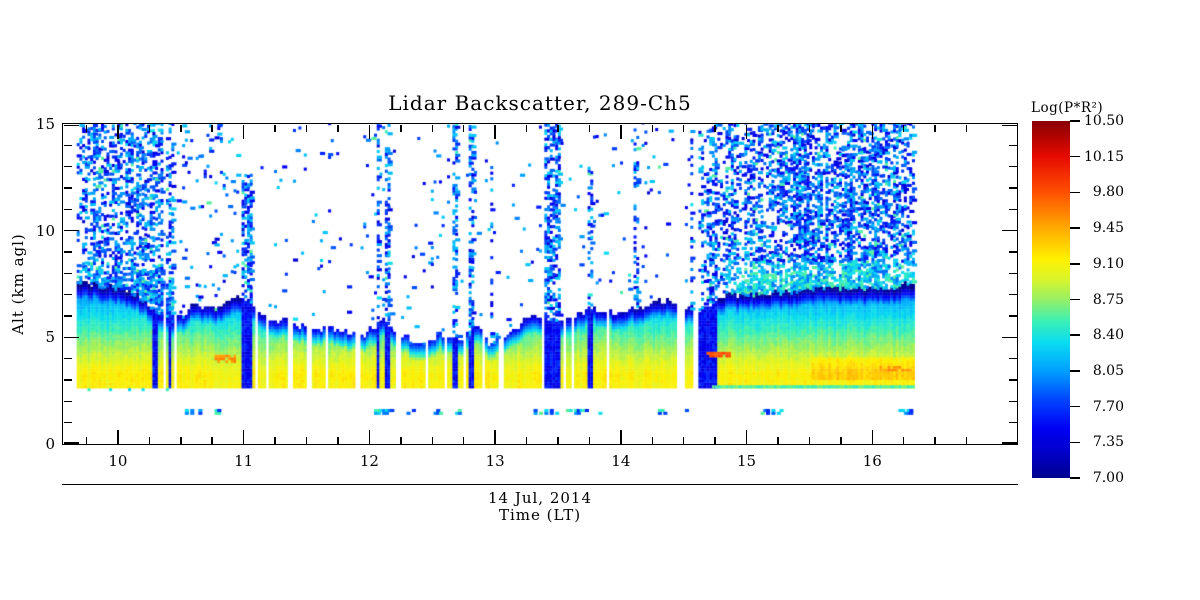 The height and width of the screenshot is (600, 1200). Describe the element at coordinates (1104, 156) in the screenshot. I see `colorbar-tick-label: 10.15` at that location.